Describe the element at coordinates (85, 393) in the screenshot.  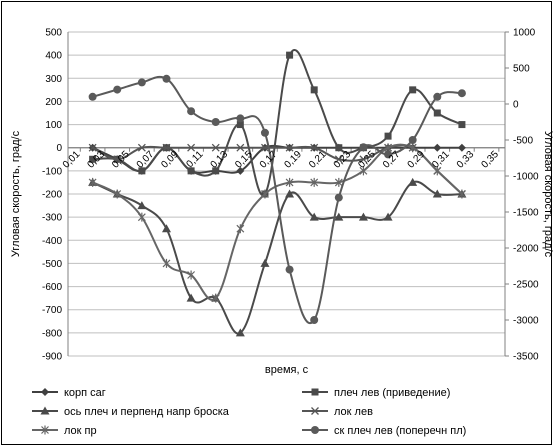
I see `legend-label: корп саг` at that location.